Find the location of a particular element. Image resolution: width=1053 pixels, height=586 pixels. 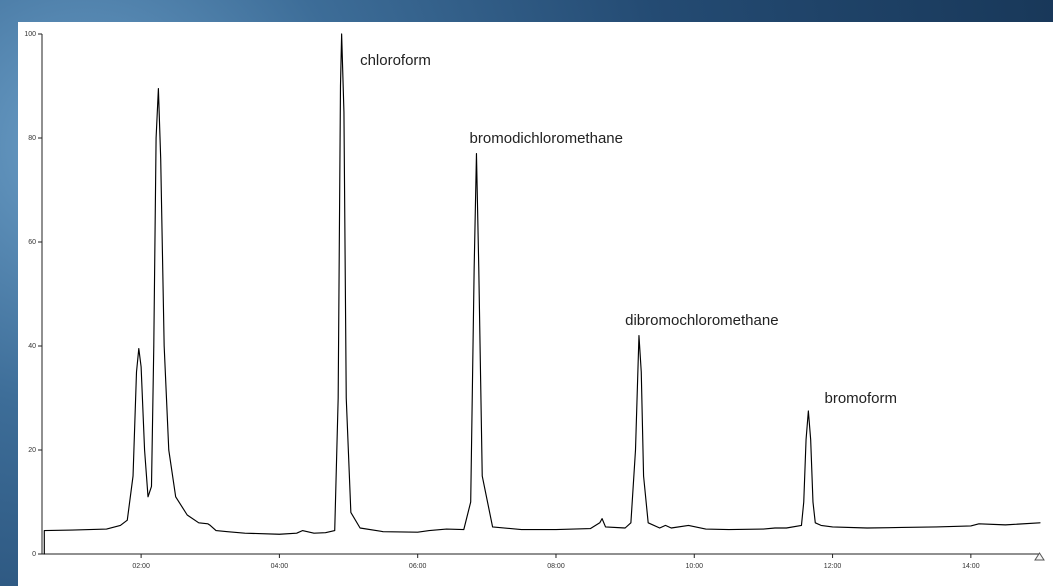

peak-label-1: bromodichloromethane is located at coordinates (546, 138).